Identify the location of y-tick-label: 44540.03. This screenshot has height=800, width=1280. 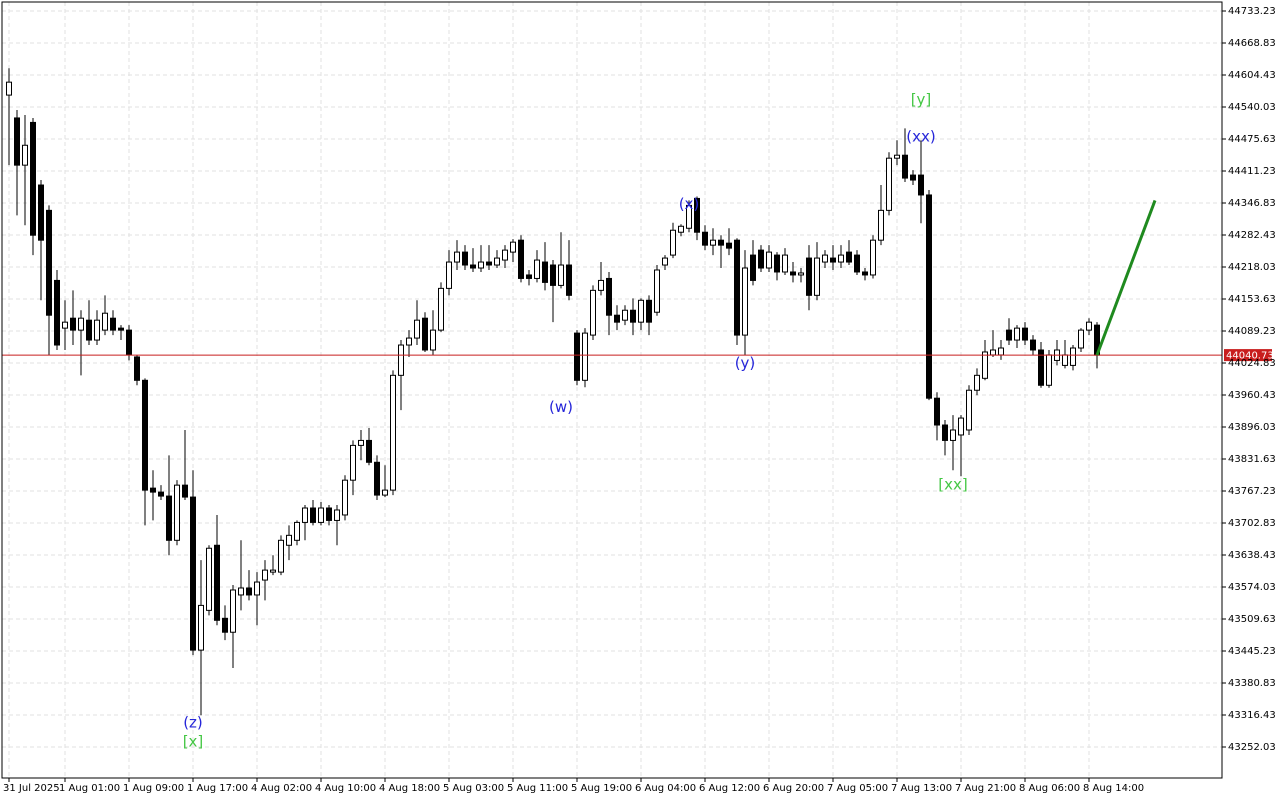
(1252, 107).